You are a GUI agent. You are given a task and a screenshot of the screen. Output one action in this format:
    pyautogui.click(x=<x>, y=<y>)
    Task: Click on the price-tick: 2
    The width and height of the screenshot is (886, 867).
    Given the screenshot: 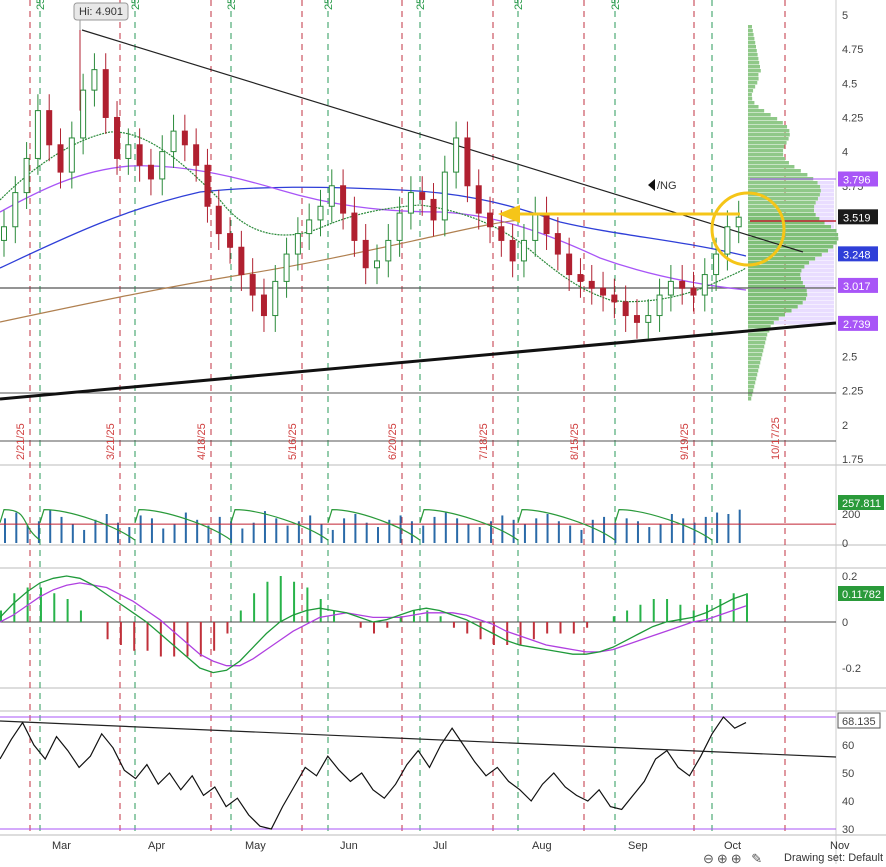 What is the action you would take?
    pyautogui.click(x=845, y=426)
    